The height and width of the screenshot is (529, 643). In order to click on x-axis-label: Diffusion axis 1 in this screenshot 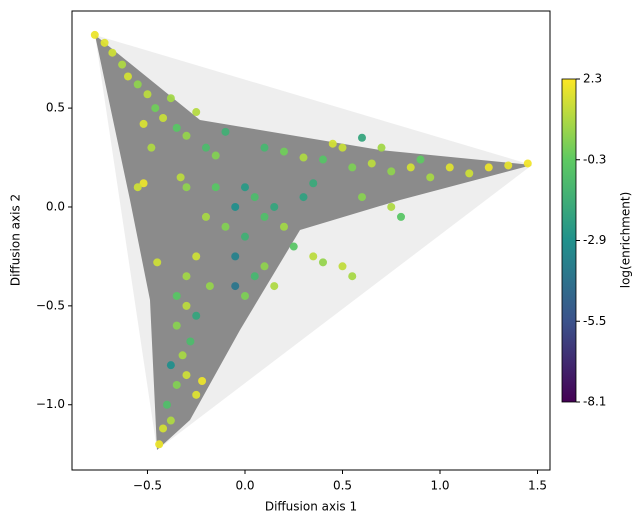, I will do `click(311, 507)`.